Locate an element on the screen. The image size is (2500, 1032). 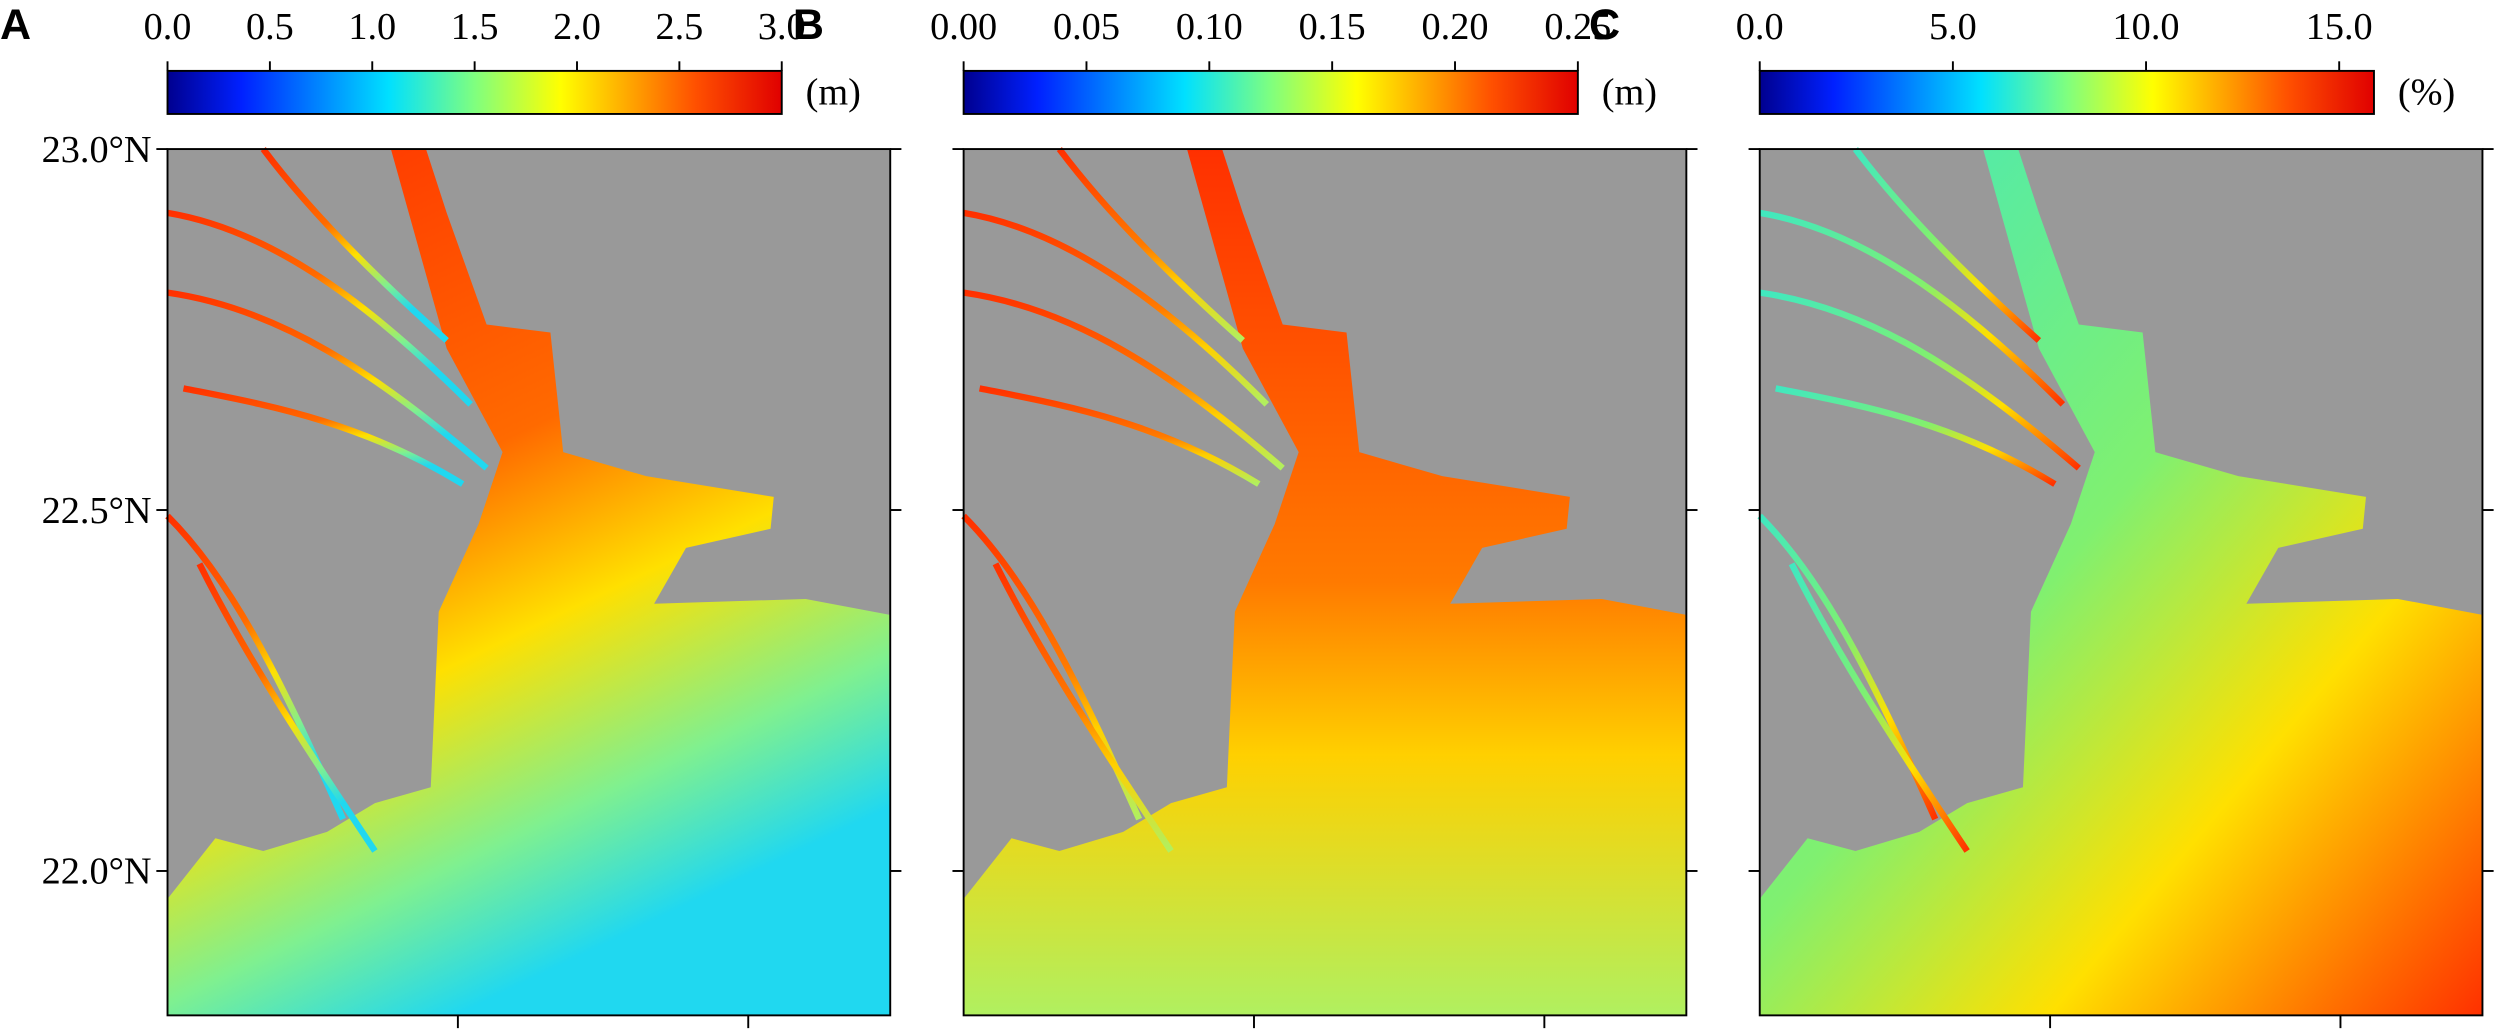
lat-tick-label: 23.0°N is located at coordinates (97, 150).